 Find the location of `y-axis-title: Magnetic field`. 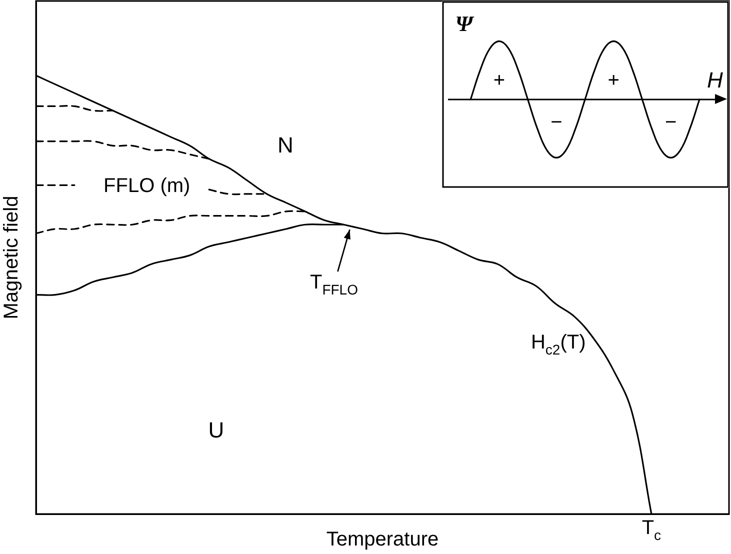

y-axis-title: Magnetic field is located at coordinates (11, 258).